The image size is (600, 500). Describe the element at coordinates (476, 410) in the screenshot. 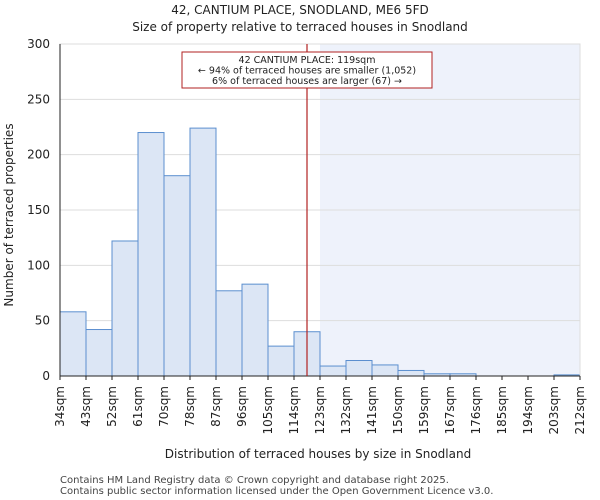

I see `x-tick-label: 176sqm` at that location.